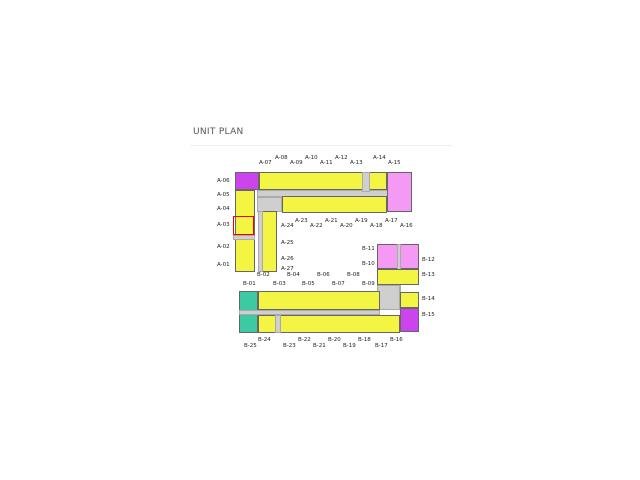  Describe the element at coordinates (323, 275) in the screenshot. I see `unit-label-b-06: B-06` at that location.